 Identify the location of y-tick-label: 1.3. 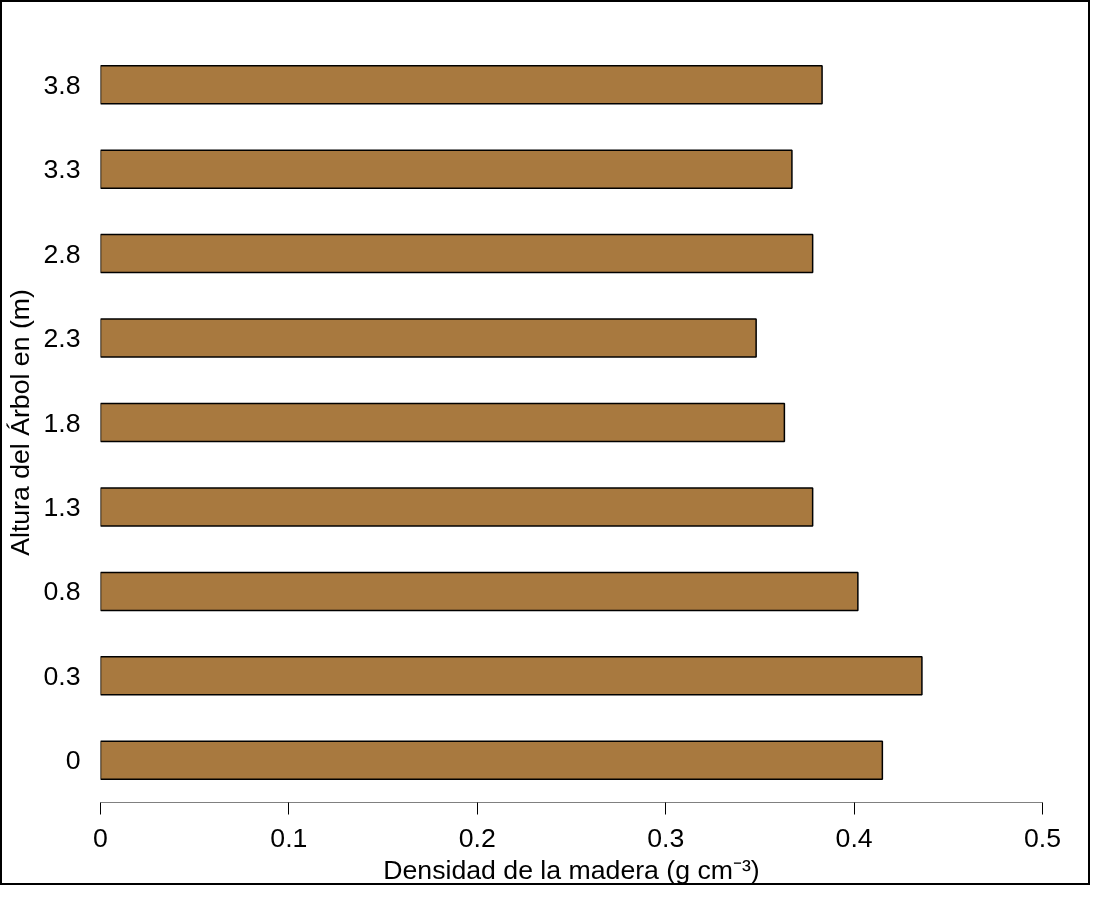
(62, 506).